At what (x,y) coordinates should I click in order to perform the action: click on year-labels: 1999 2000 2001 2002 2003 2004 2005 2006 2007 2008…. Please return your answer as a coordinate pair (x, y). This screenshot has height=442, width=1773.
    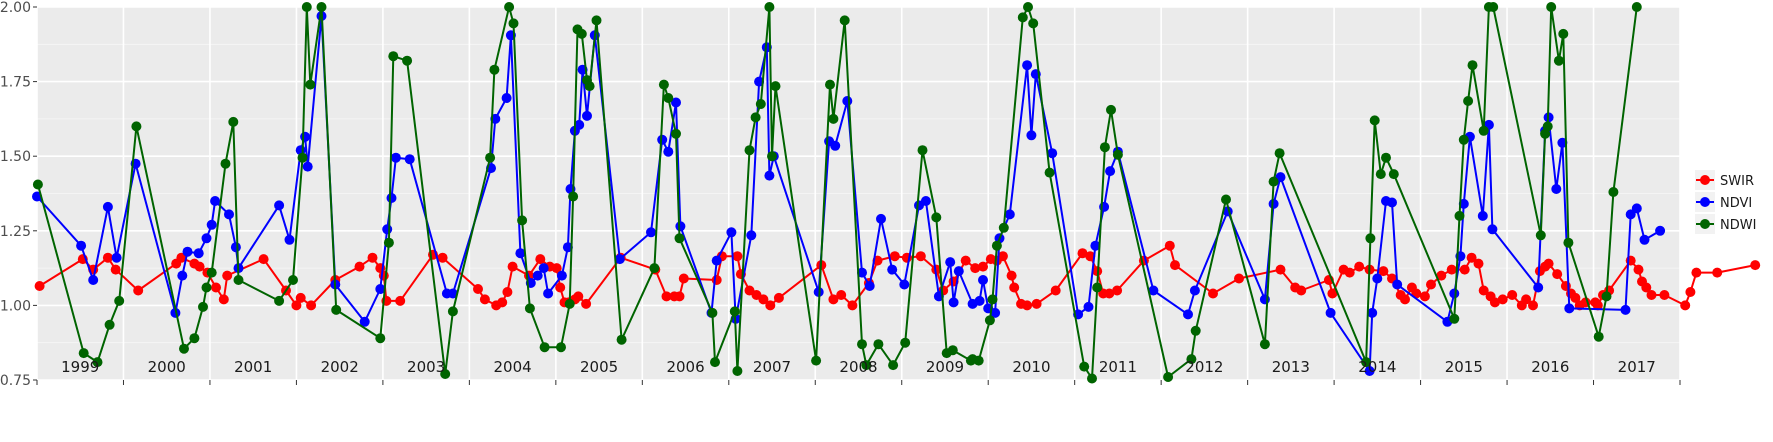
    Looking at the image, I should click on (858, 367).